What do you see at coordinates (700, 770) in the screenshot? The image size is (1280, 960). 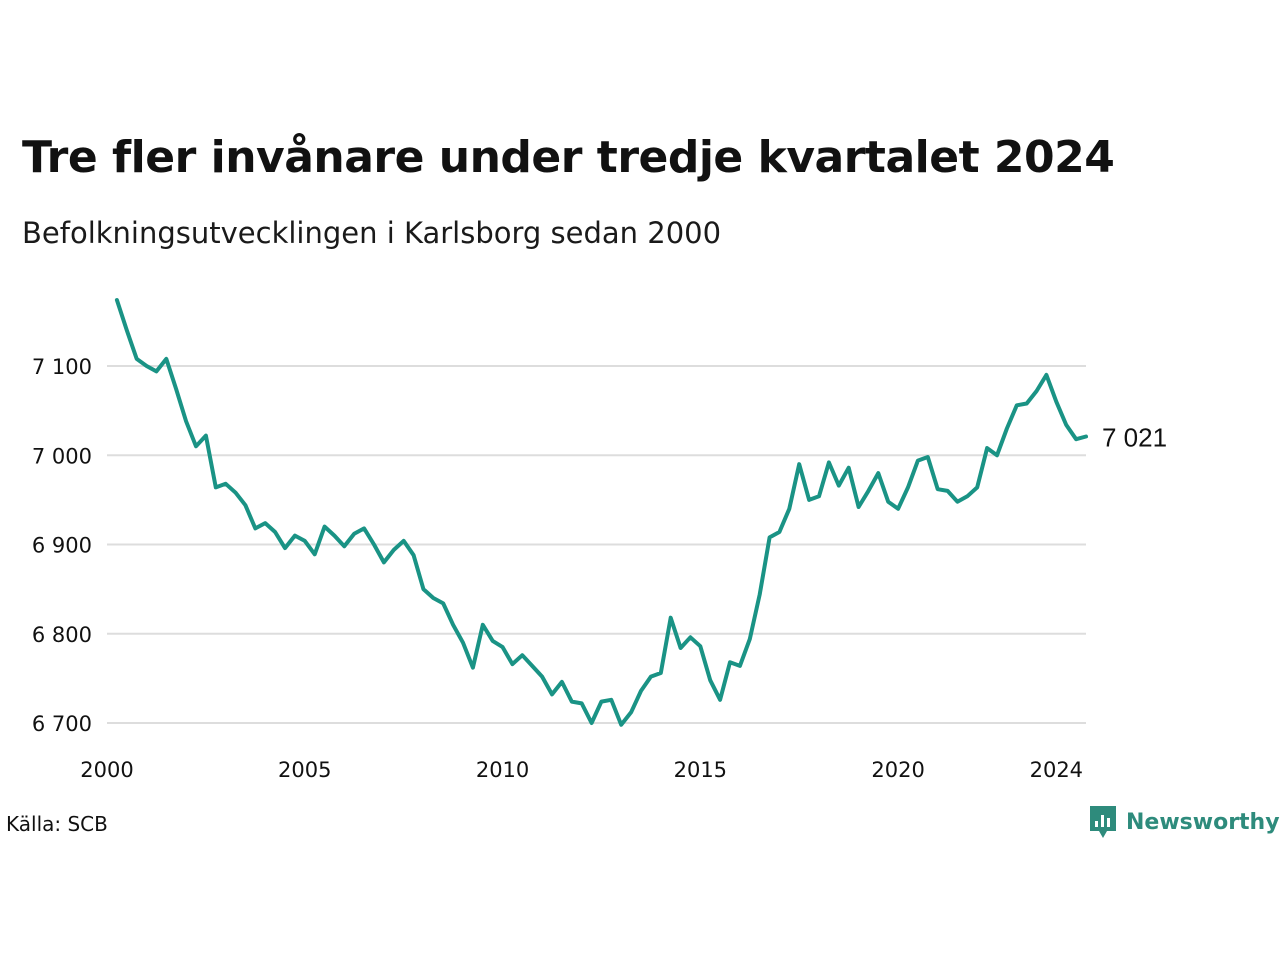 I see `x-tick-label: 2015` at bounding box center [700, 770].